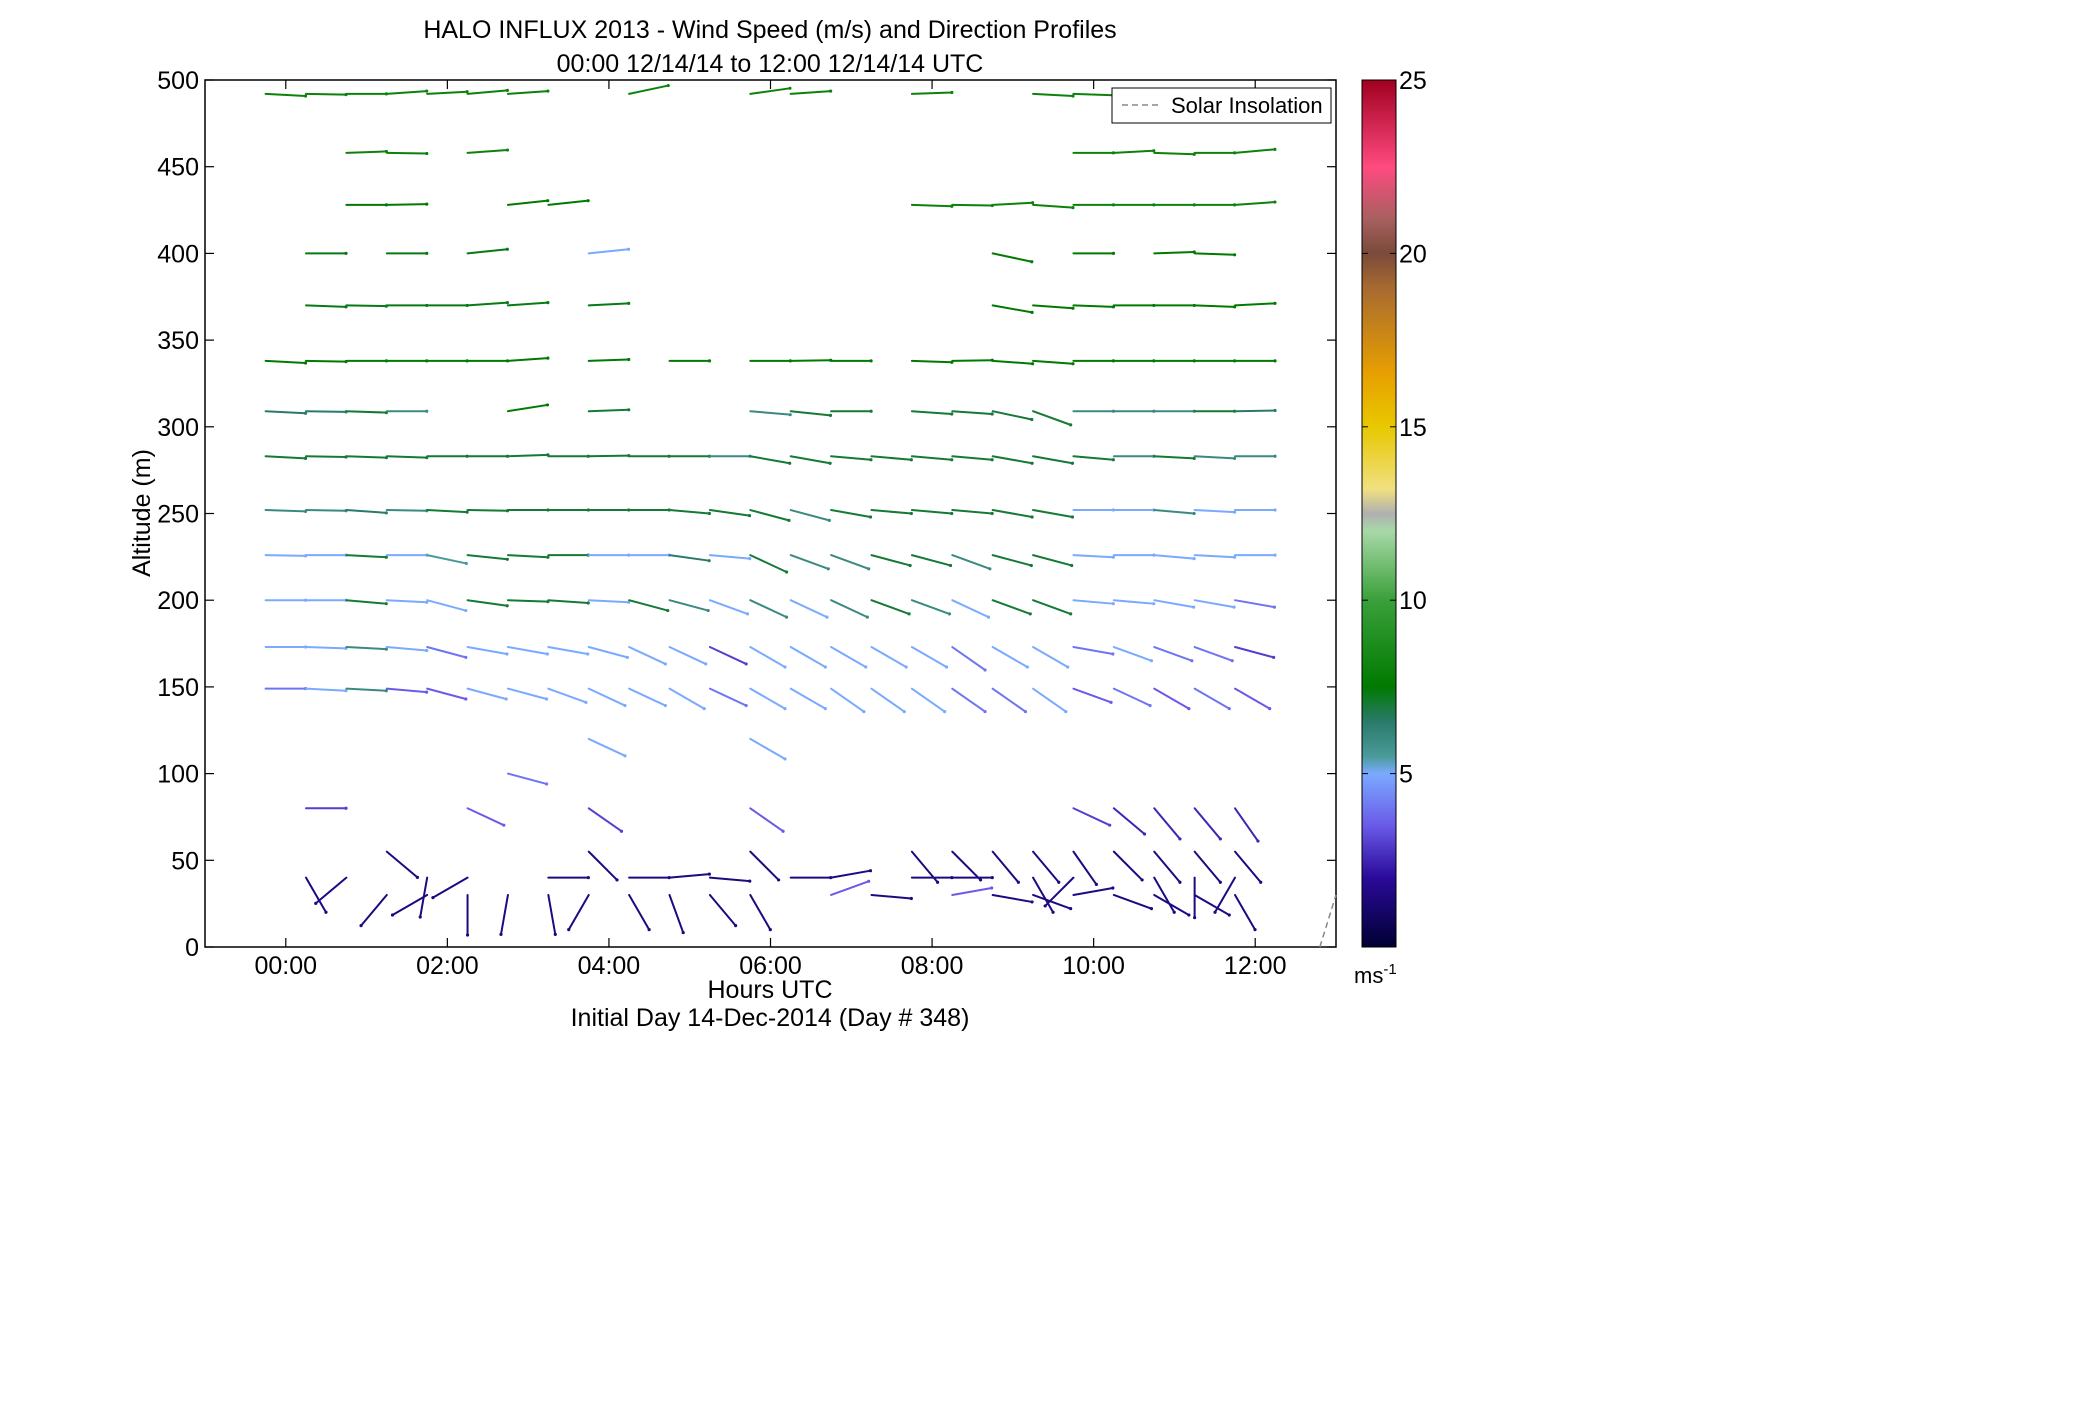 The image size is (2098, 1425). What do you see at coordinates (1221, 105) in the screenshot?
I see `legend-box` at bounding box center [1221, 105].